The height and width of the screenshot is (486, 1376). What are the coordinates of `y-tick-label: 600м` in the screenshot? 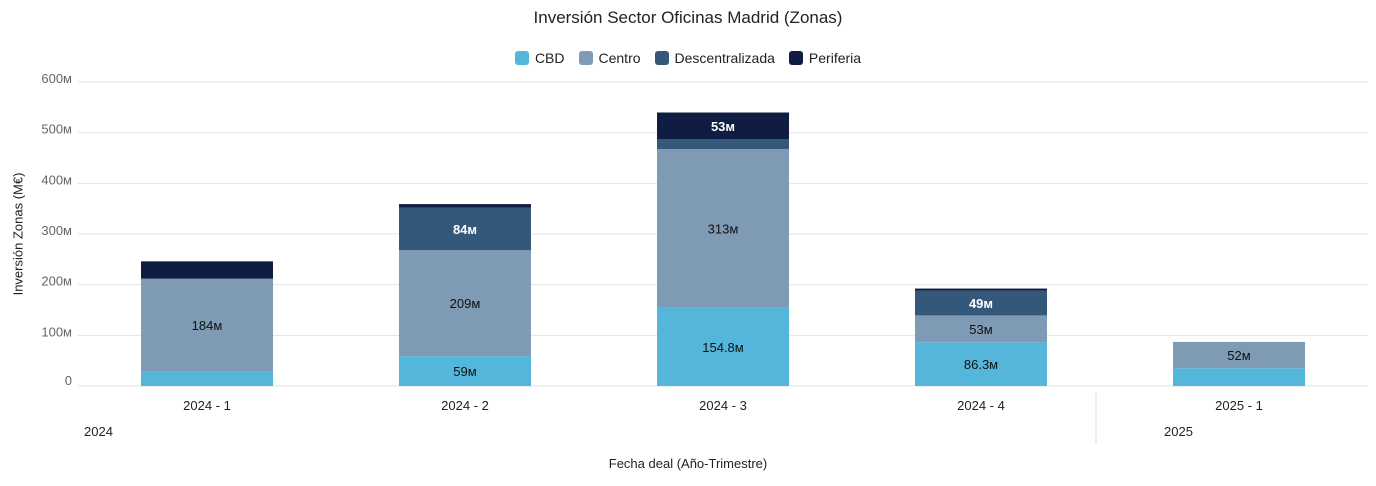 It's located at (56, 78).